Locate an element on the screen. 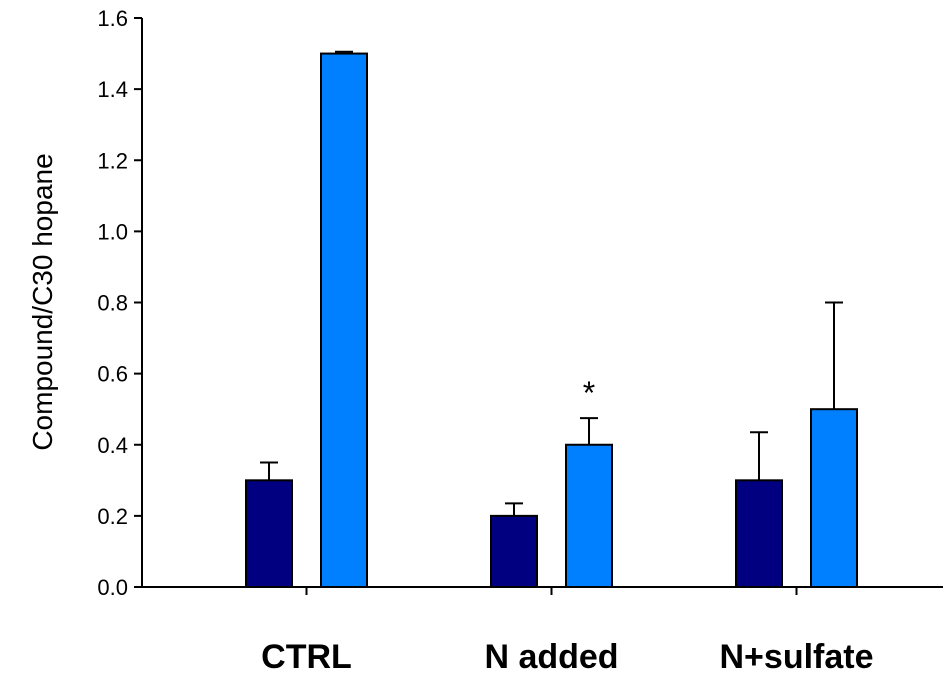  x-category-label: N+sulfate is located at coordinates (797, 657).